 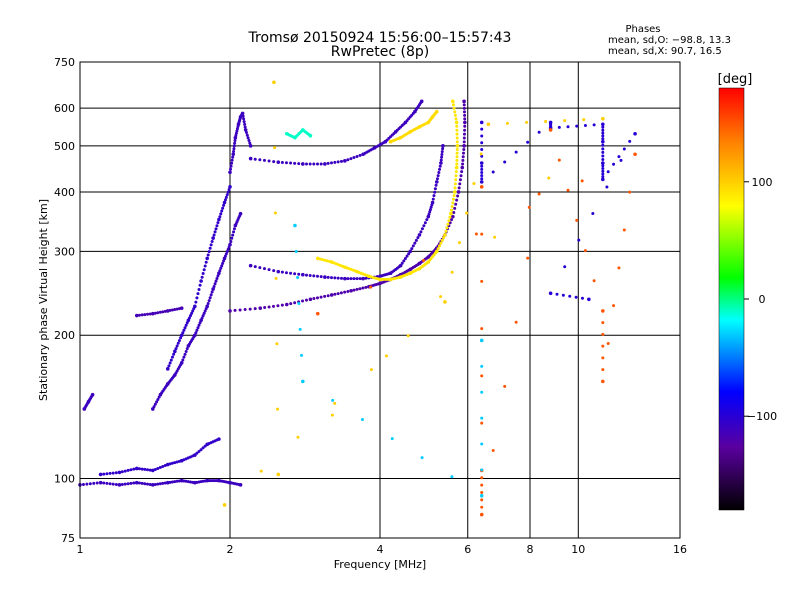 What do you see at coordinates (530, 549) in the screenshot?
I see `x-tick-label: 8` at bounding box center [530, 549].